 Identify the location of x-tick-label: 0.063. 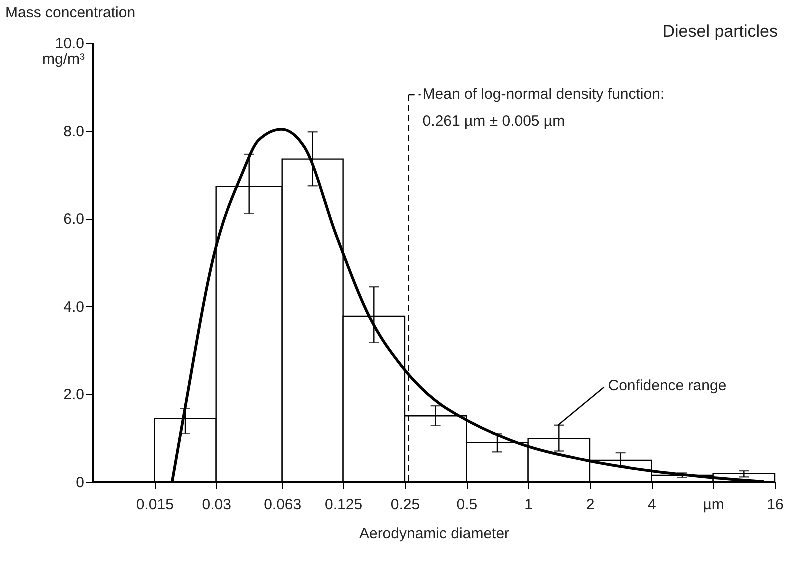
(283, 505).